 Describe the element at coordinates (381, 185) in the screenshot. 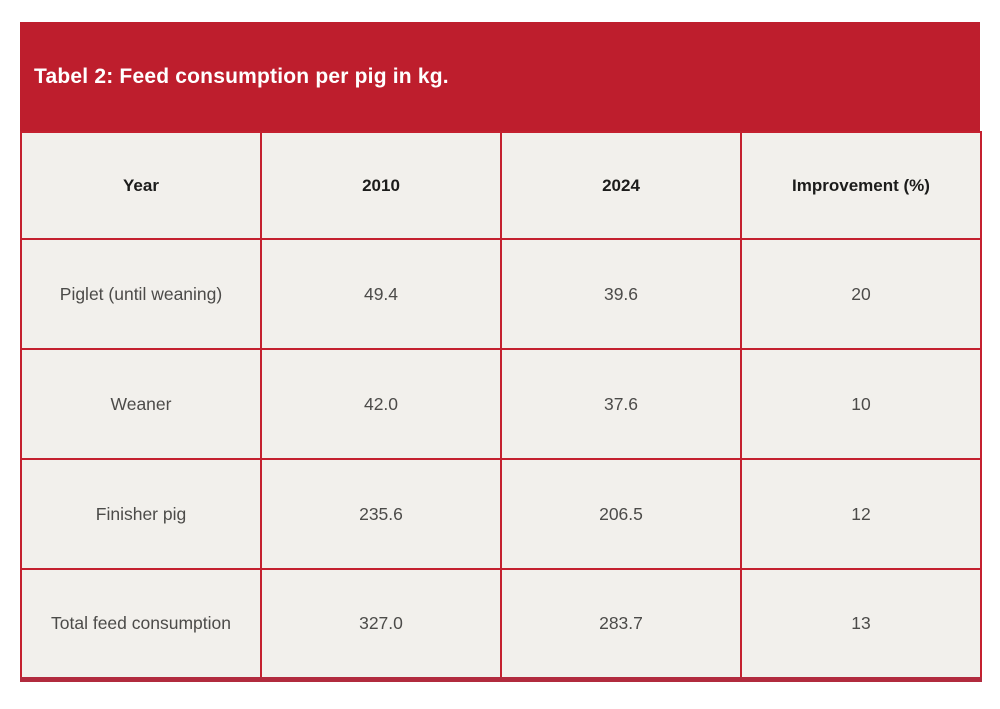

I see `column-header-2010: 2010` at that location.